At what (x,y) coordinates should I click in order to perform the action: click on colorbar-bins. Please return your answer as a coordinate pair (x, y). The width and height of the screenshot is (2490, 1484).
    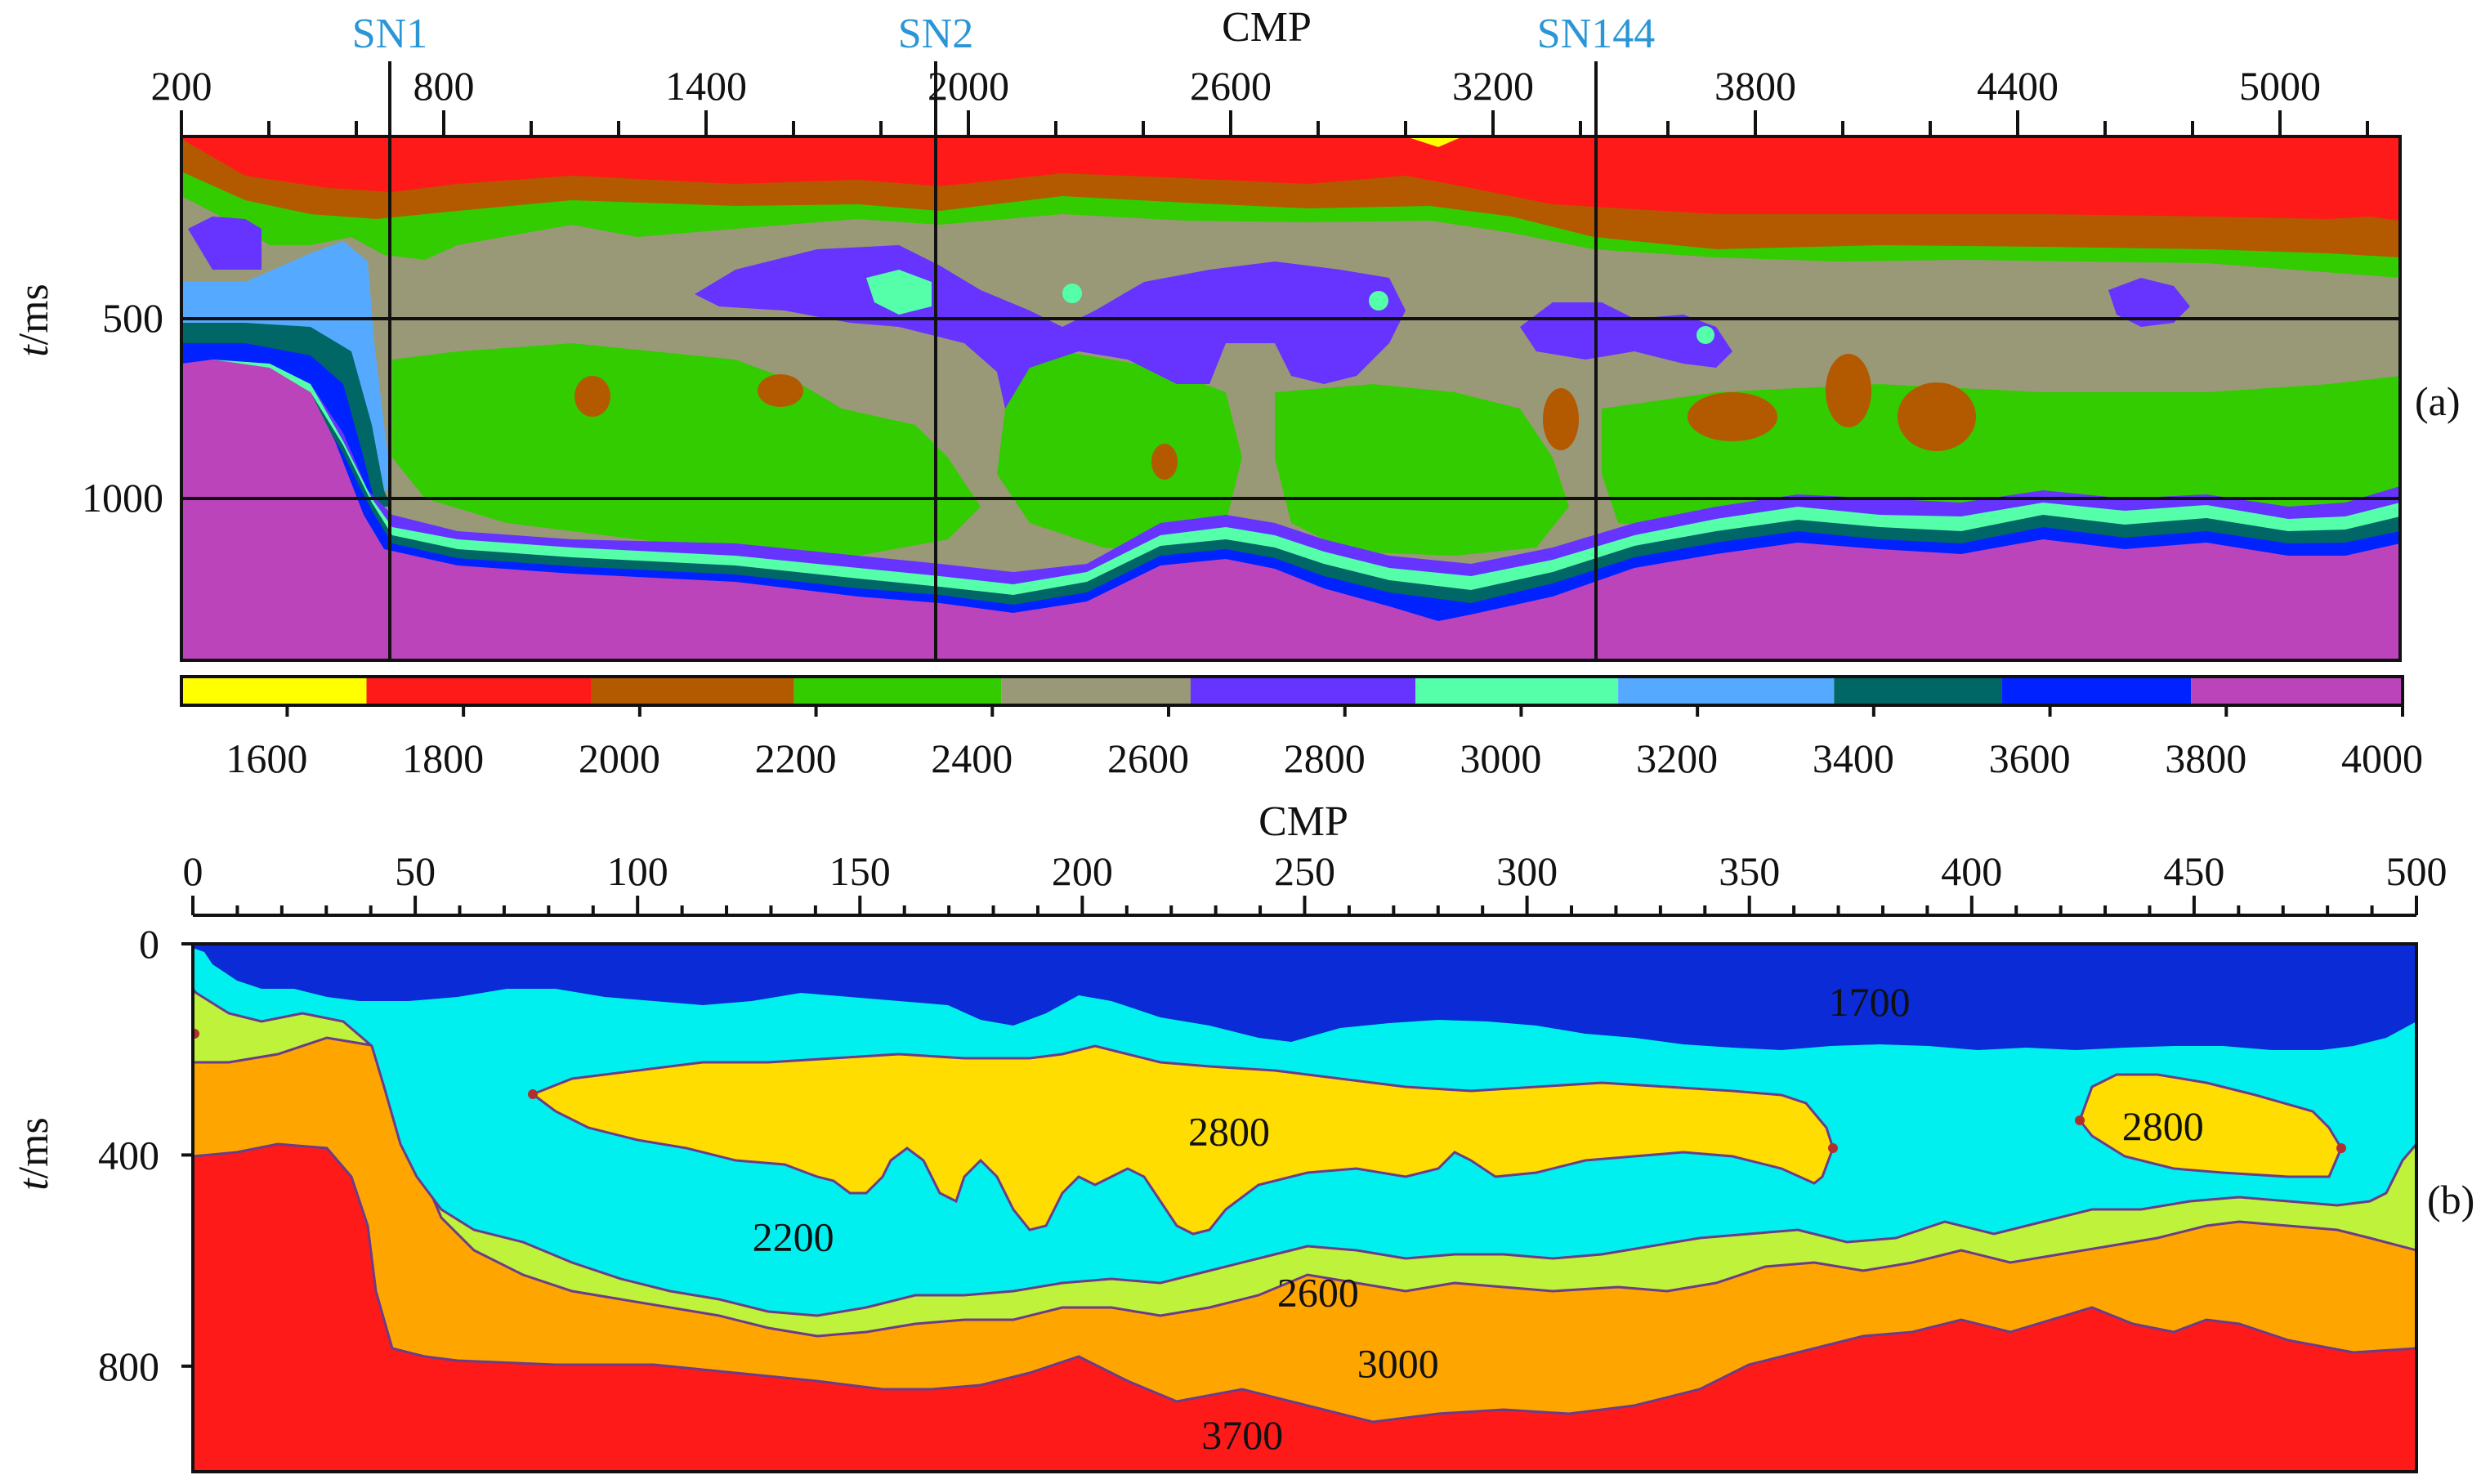
    Looking at the image, I should click on (1292, 691).